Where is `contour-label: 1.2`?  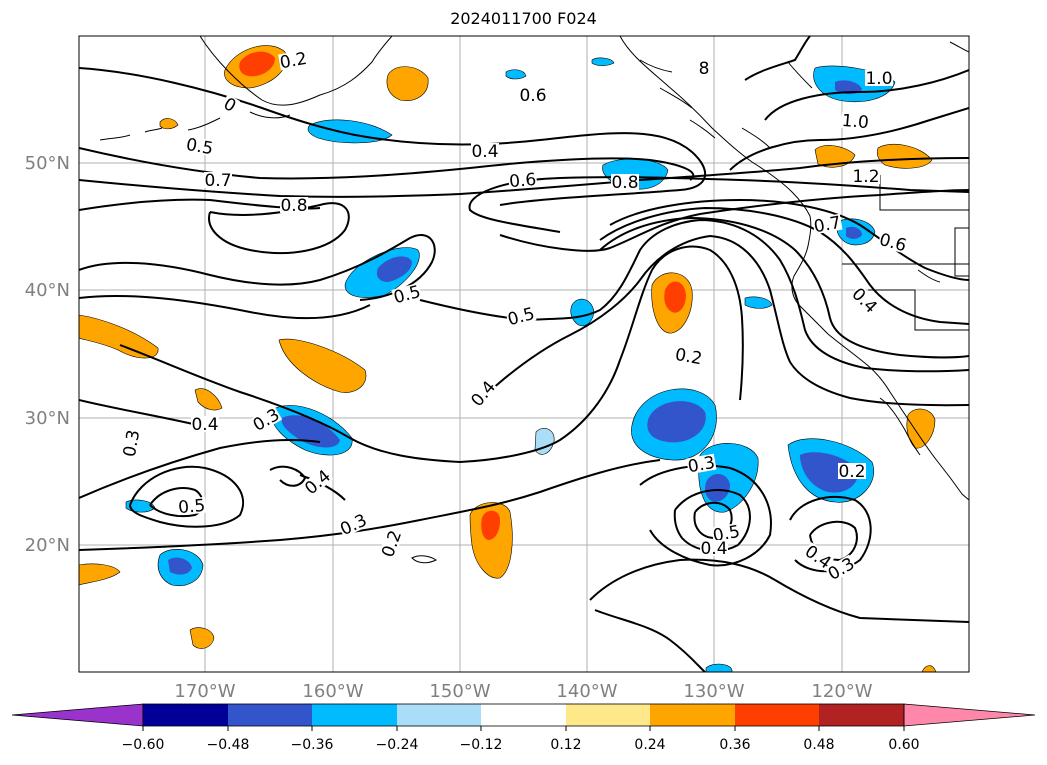 contour-label: 1.2 is located at coordinates (865, 177).